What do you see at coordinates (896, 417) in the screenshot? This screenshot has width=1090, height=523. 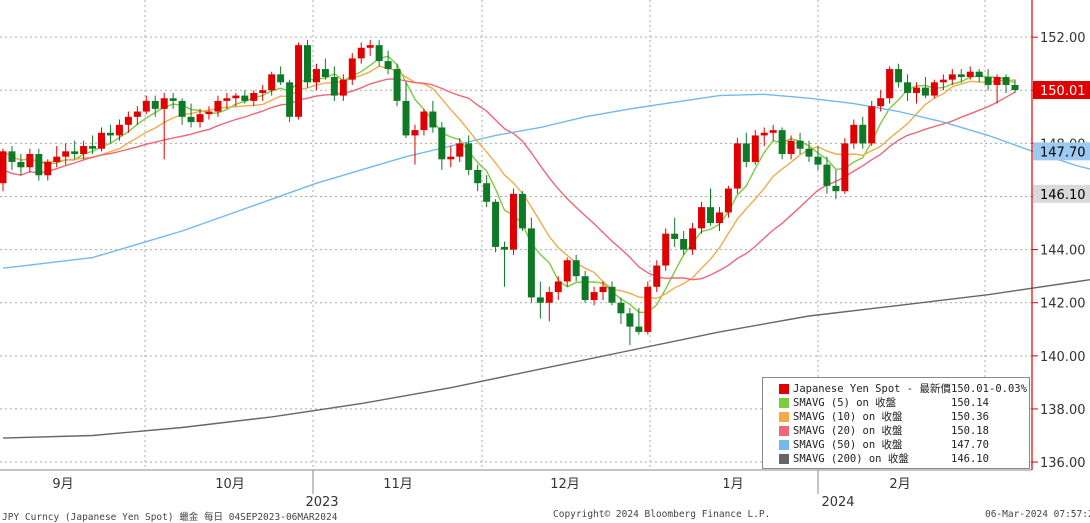 I see `legend-entry: SMAVG (10) on 收盤 150.36` at bounding box center [896, 417].